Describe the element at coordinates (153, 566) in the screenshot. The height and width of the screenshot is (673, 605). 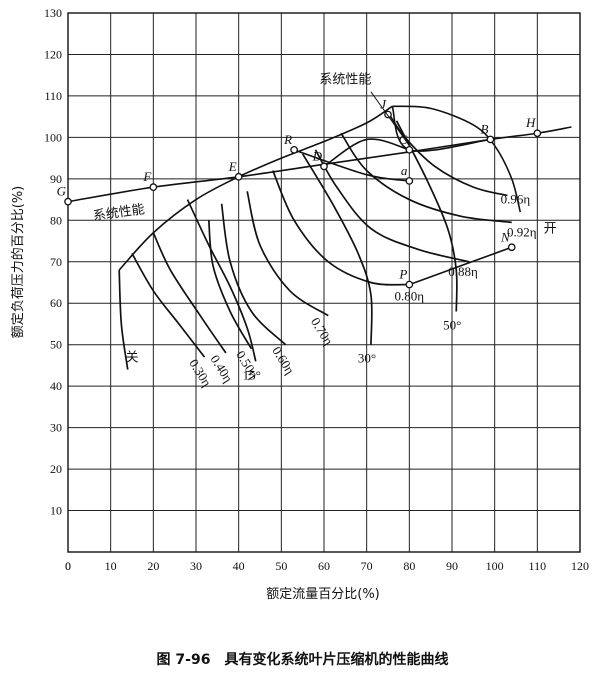
I see `x-tick-label: 20` at that location.